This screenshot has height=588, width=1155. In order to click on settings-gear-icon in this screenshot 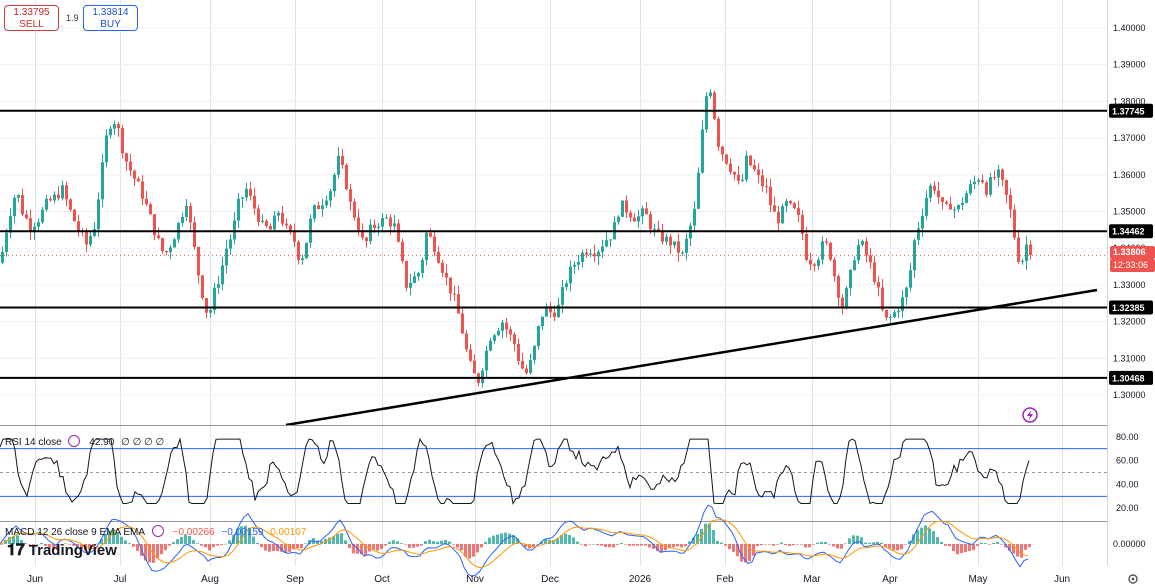, I will do `click(1133, 579)`.